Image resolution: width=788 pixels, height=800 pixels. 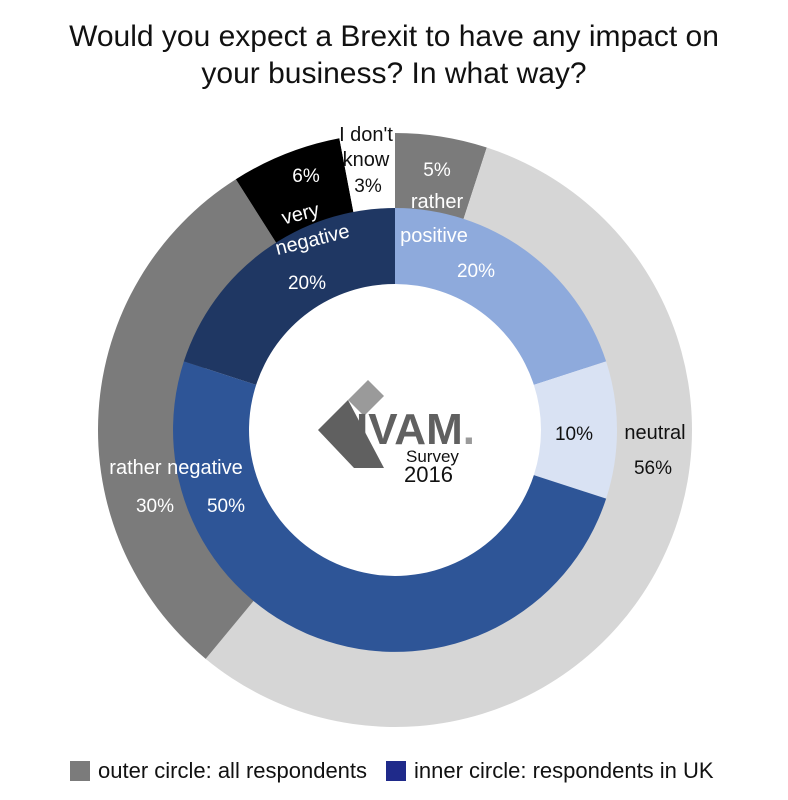 I want to click on label-rather-negative-word: rather negative, so click(x=175, y=468).